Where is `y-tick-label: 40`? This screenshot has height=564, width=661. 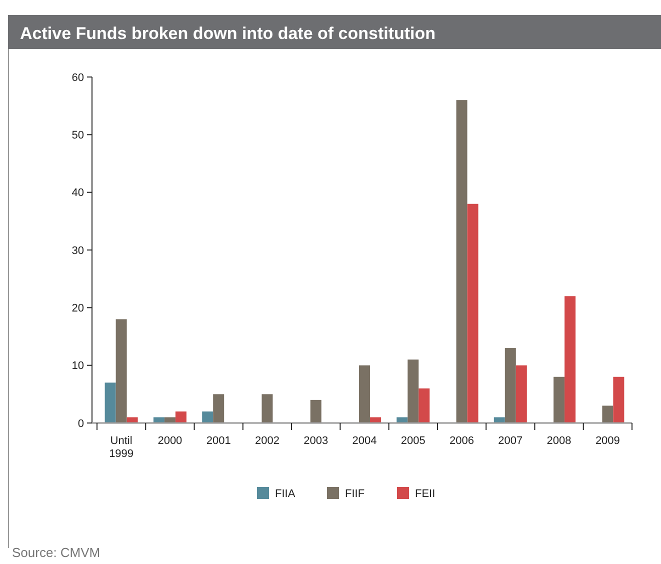
y-tick-label: 40 is located at coordinates (78, 193).